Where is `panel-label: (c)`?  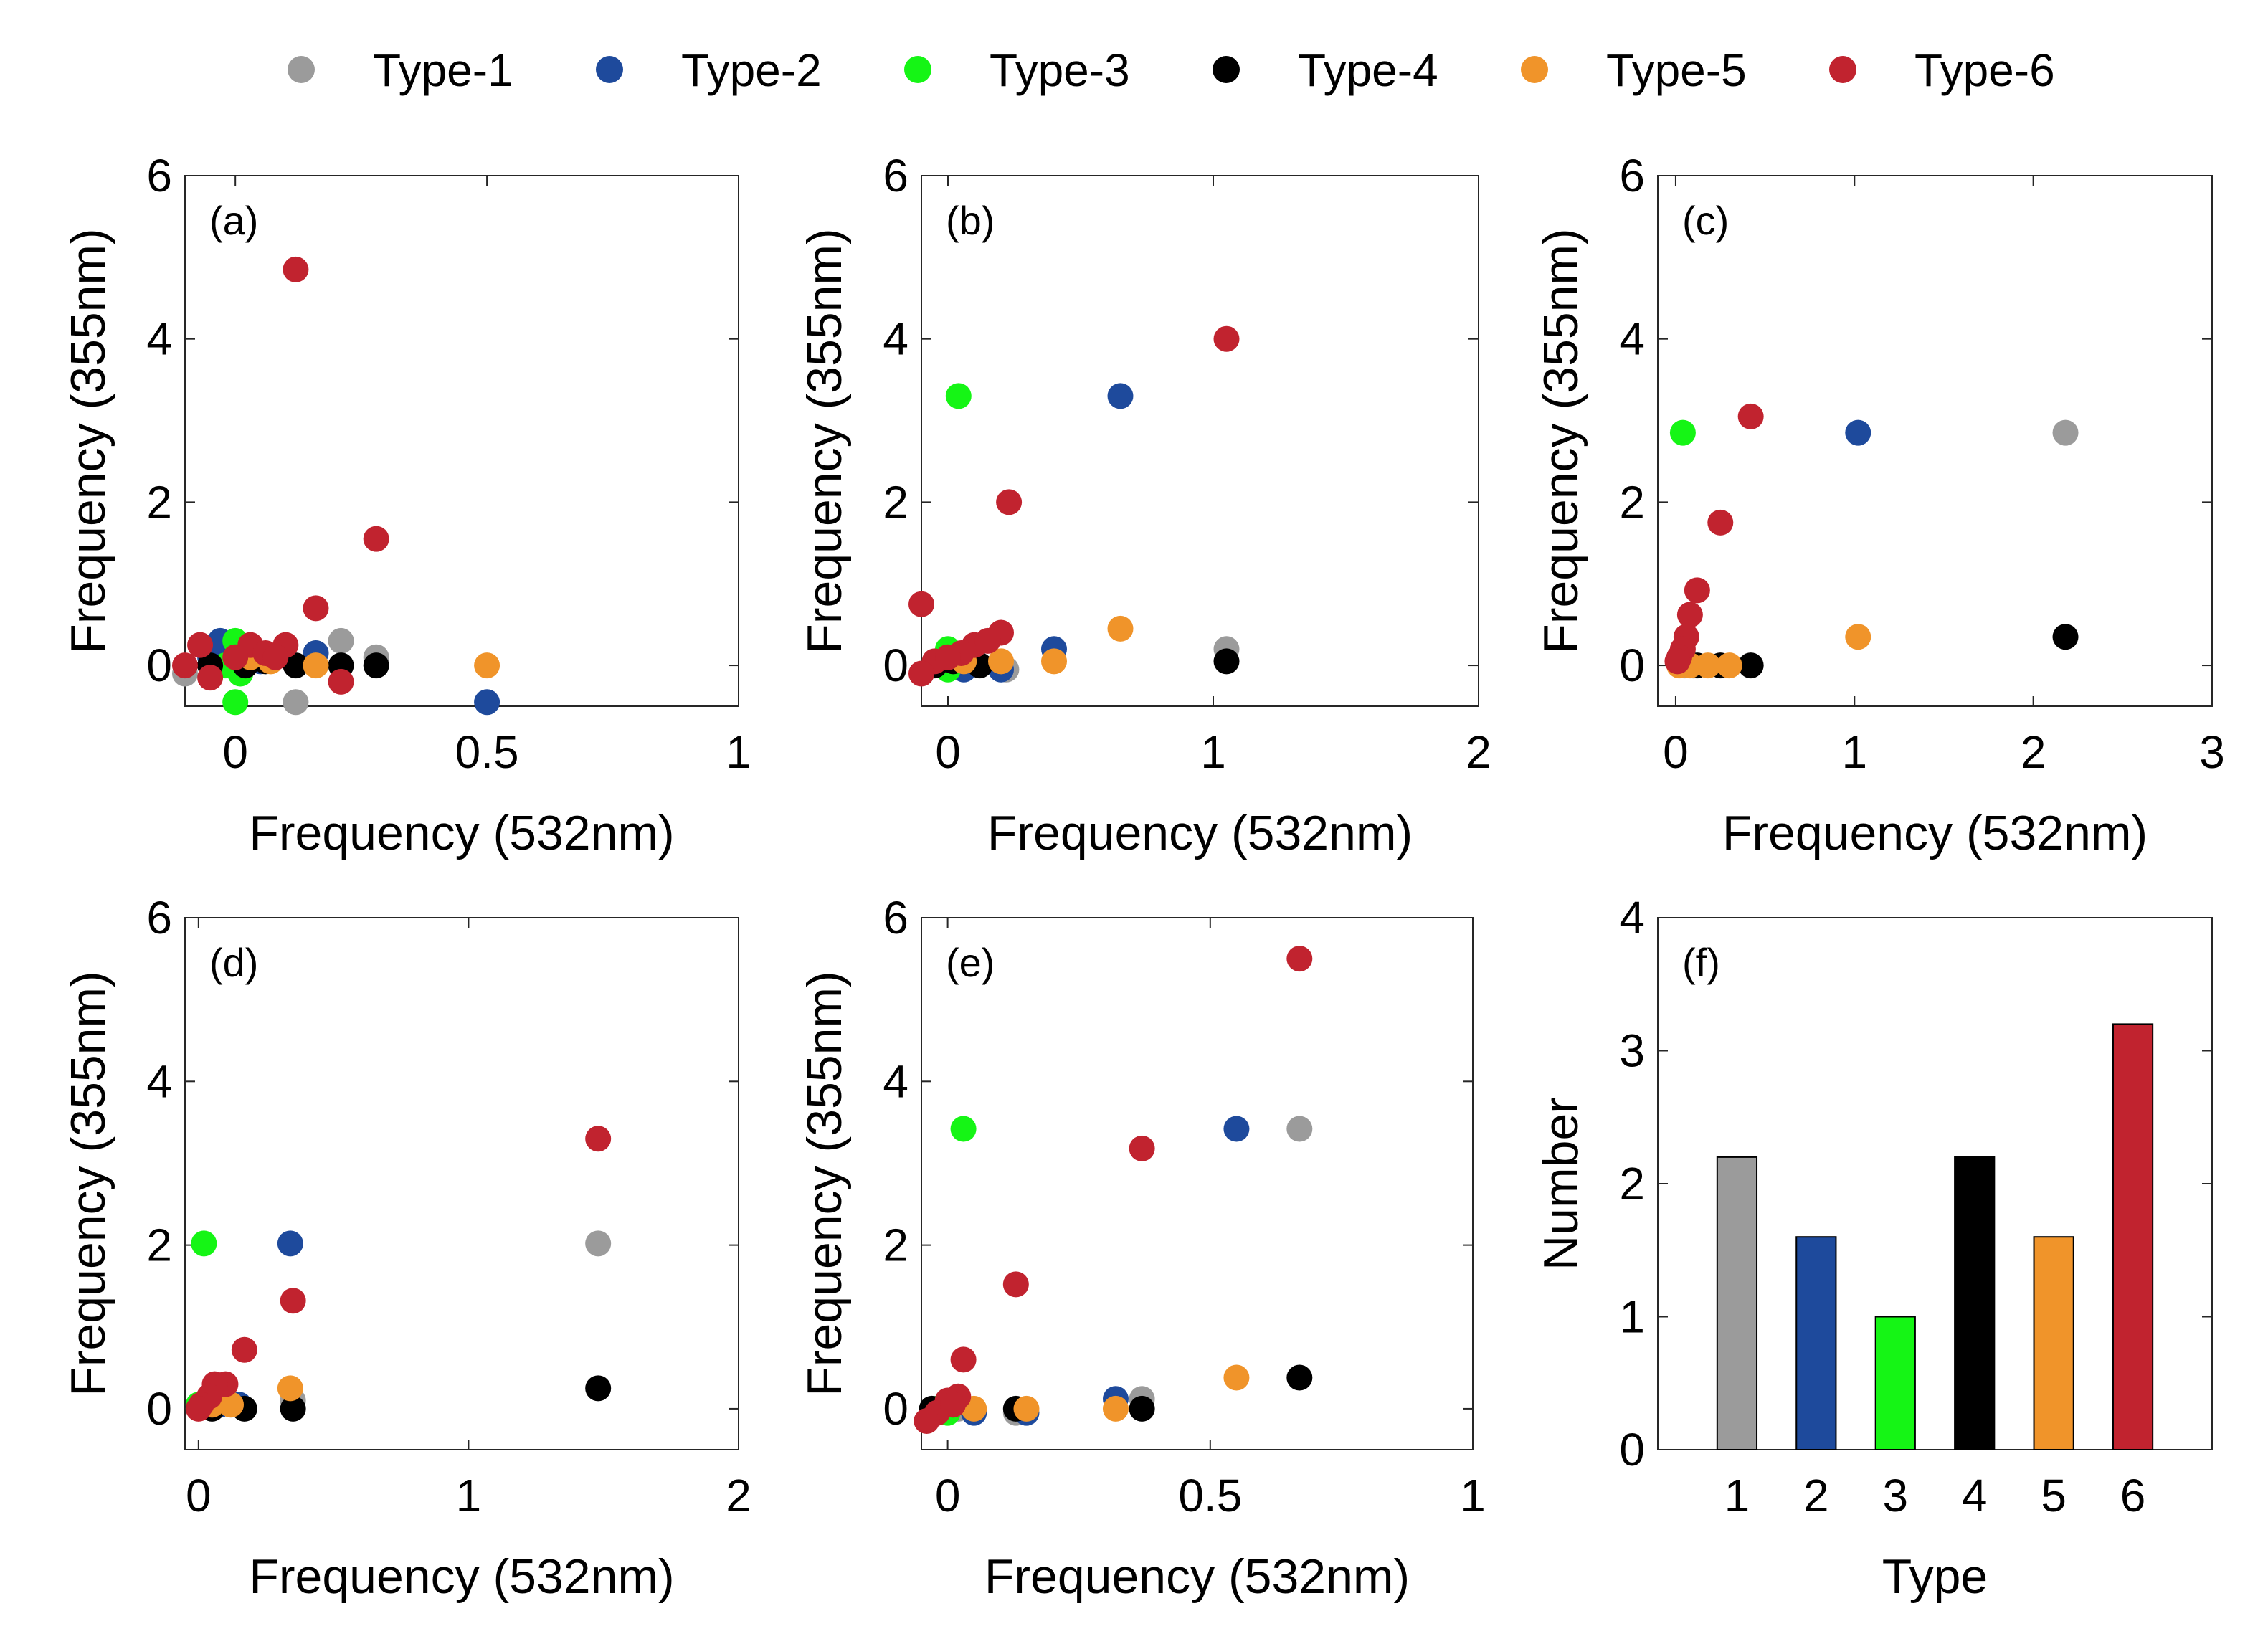
panel-label: (c) is located at coordinates (1705, 220).